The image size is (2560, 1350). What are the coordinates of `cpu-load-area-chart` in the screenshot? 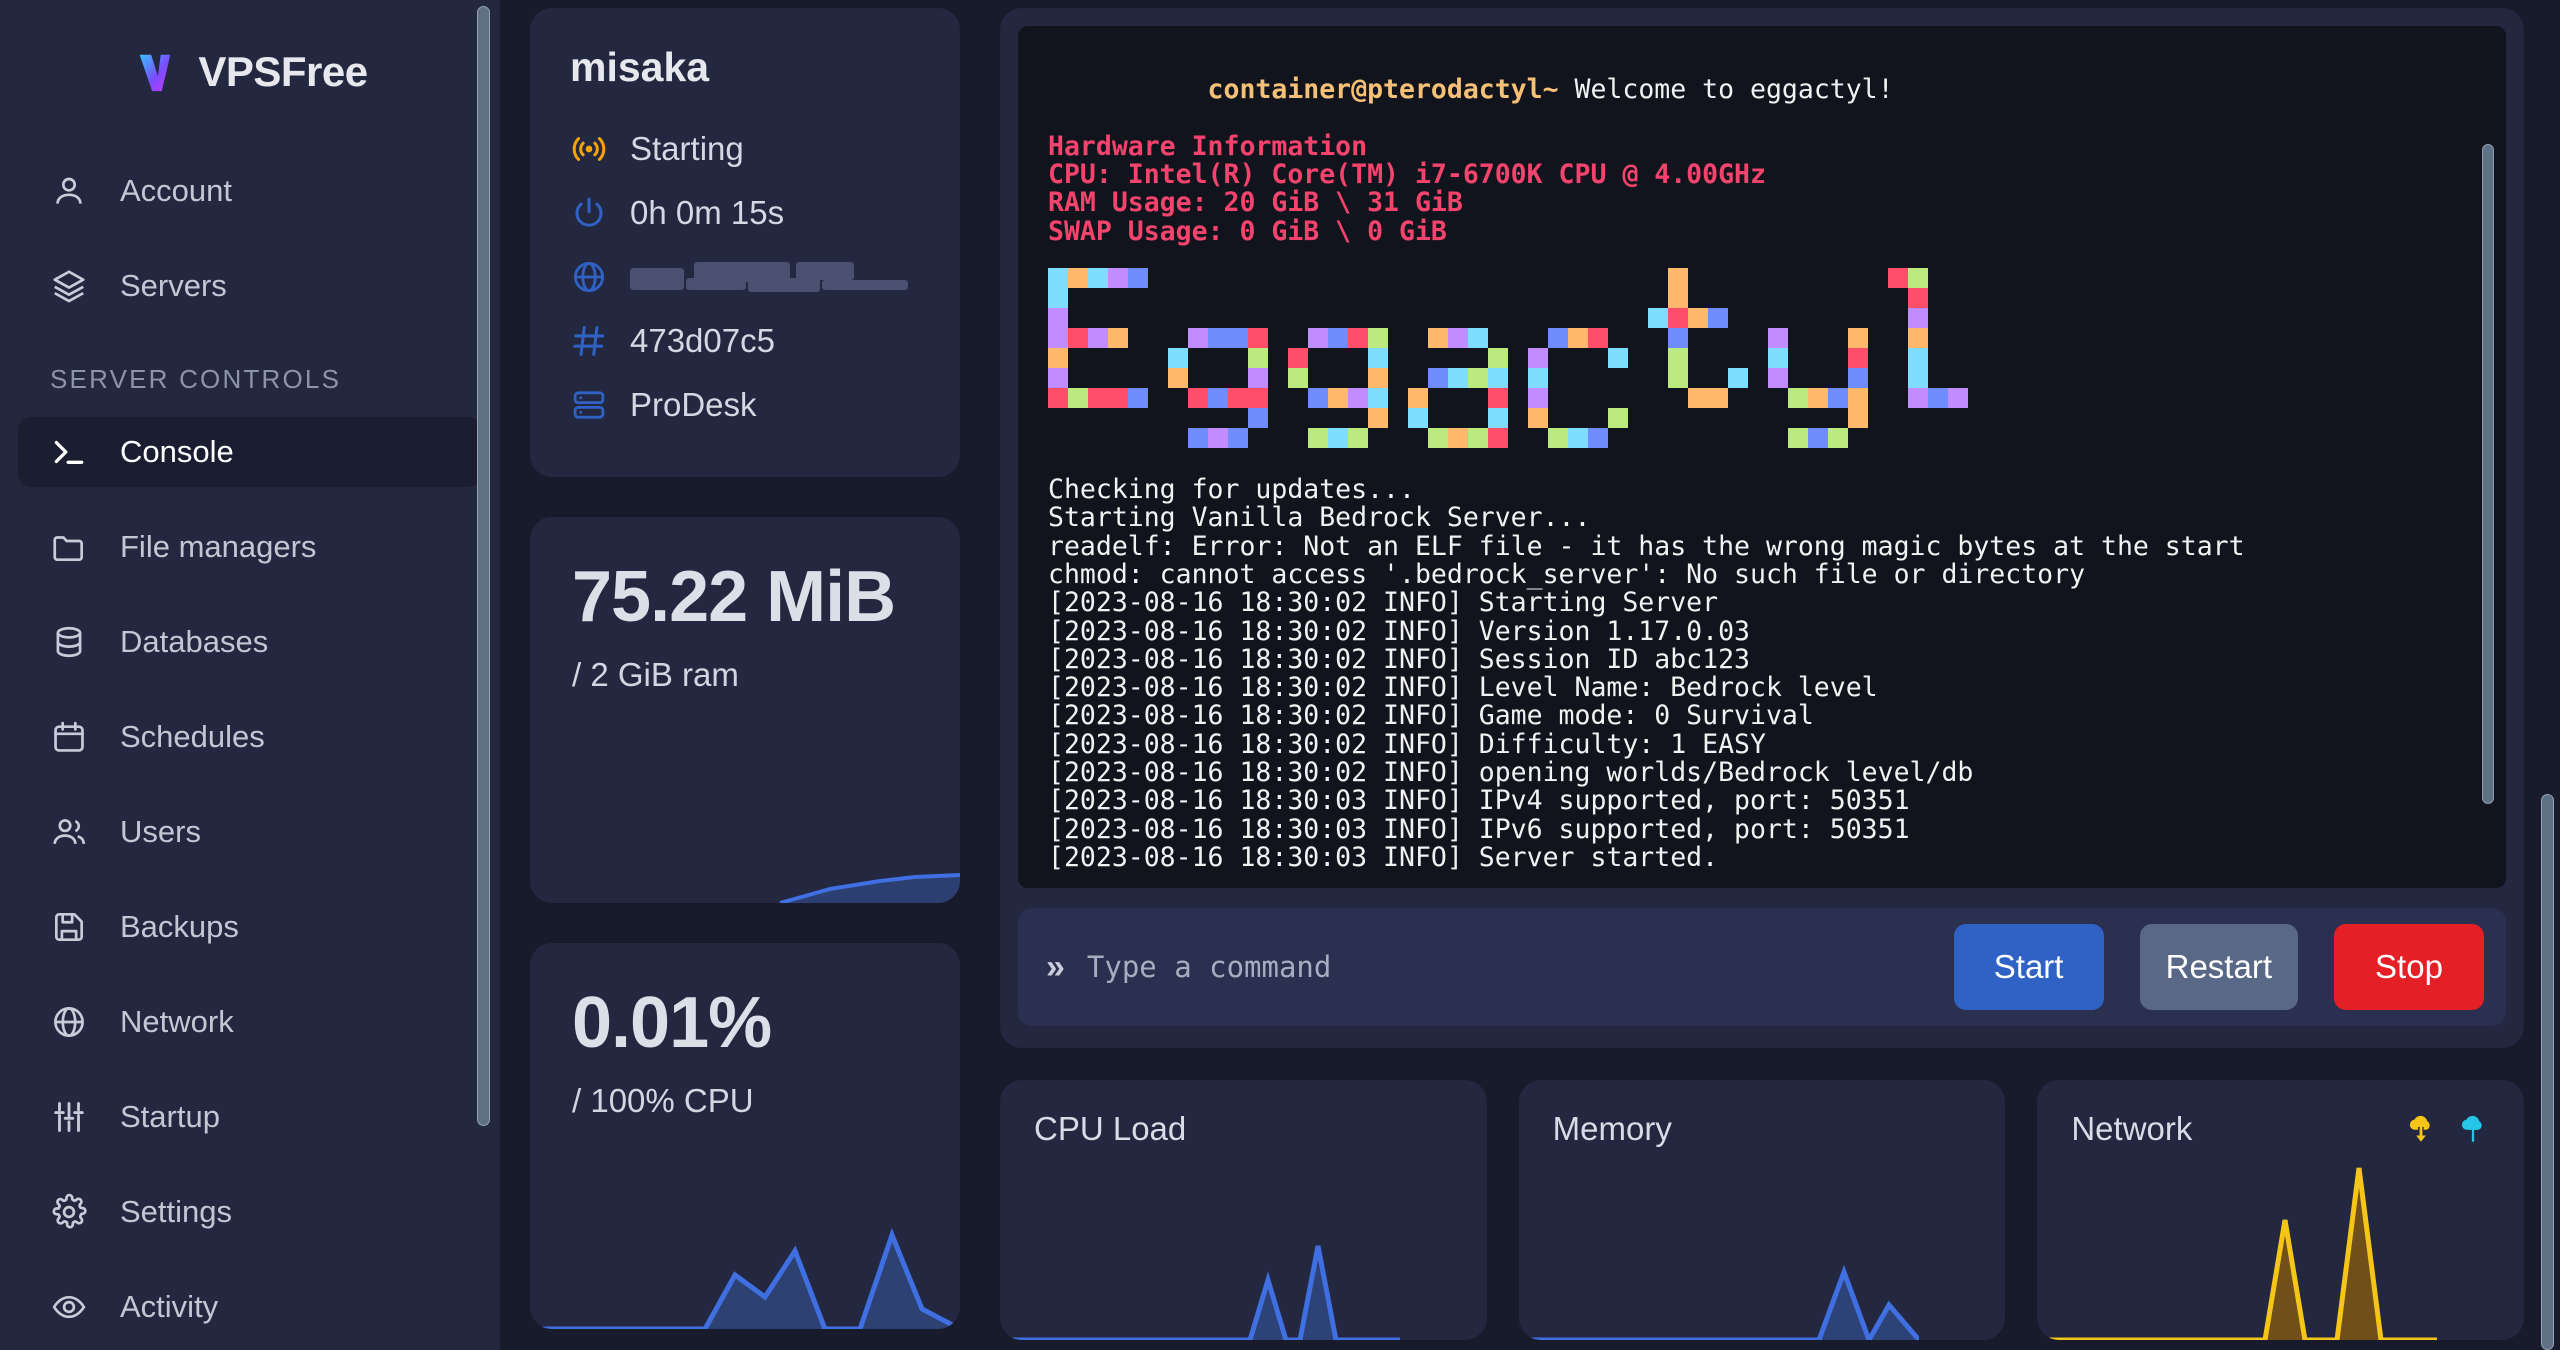 It's located at (1200, 1292).